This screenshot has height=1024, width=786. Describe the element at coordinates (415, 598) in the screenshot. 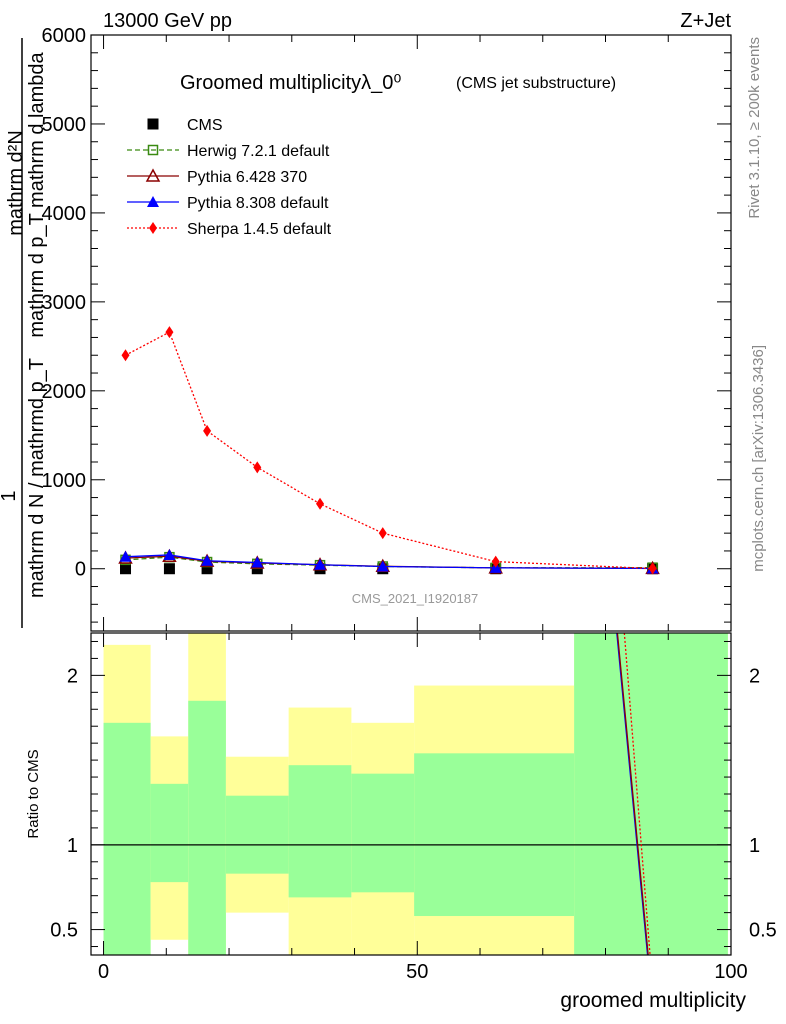

I see `watermark: CMS_2021_I1920187` at that location.